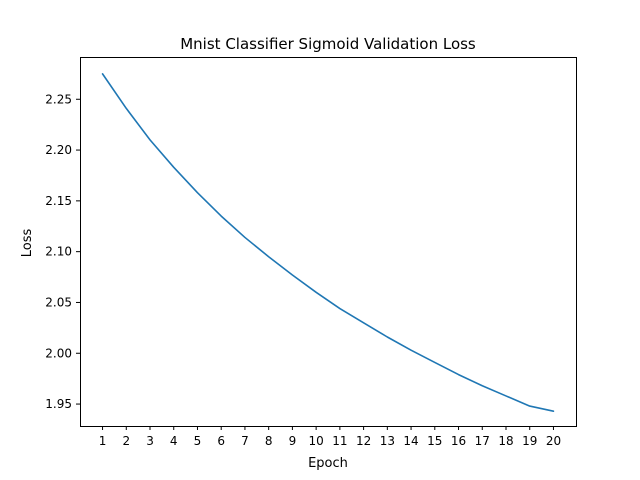 Image resolution: width=640 pixels, height=480 pixels. I want to click on x-axis-label: Epoch, so click(328, 463).